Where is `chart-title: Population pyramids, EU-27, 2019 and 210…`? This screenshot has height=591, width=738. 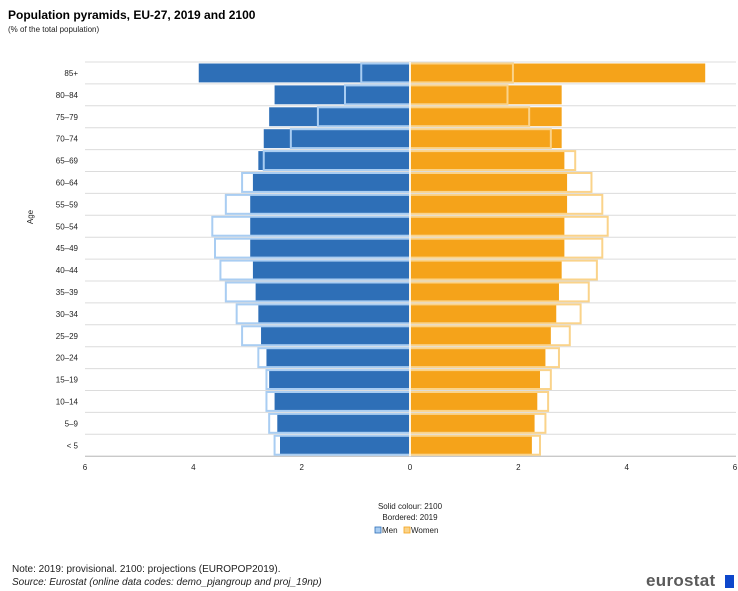 chart-title: Population pyramids, EU-27, 2019 and 210… is located at coordinates (132, 15).